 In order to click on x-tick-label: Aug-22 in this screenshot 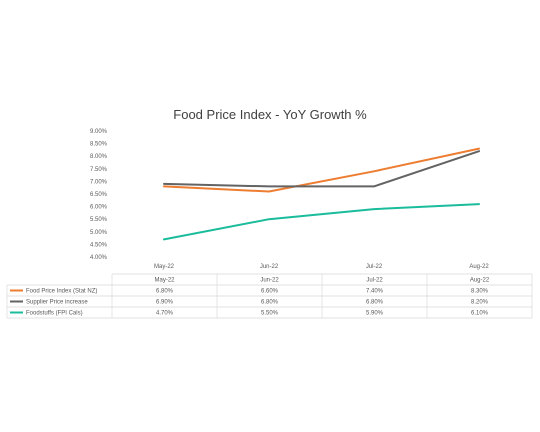, I will do `click(479, 267)`.